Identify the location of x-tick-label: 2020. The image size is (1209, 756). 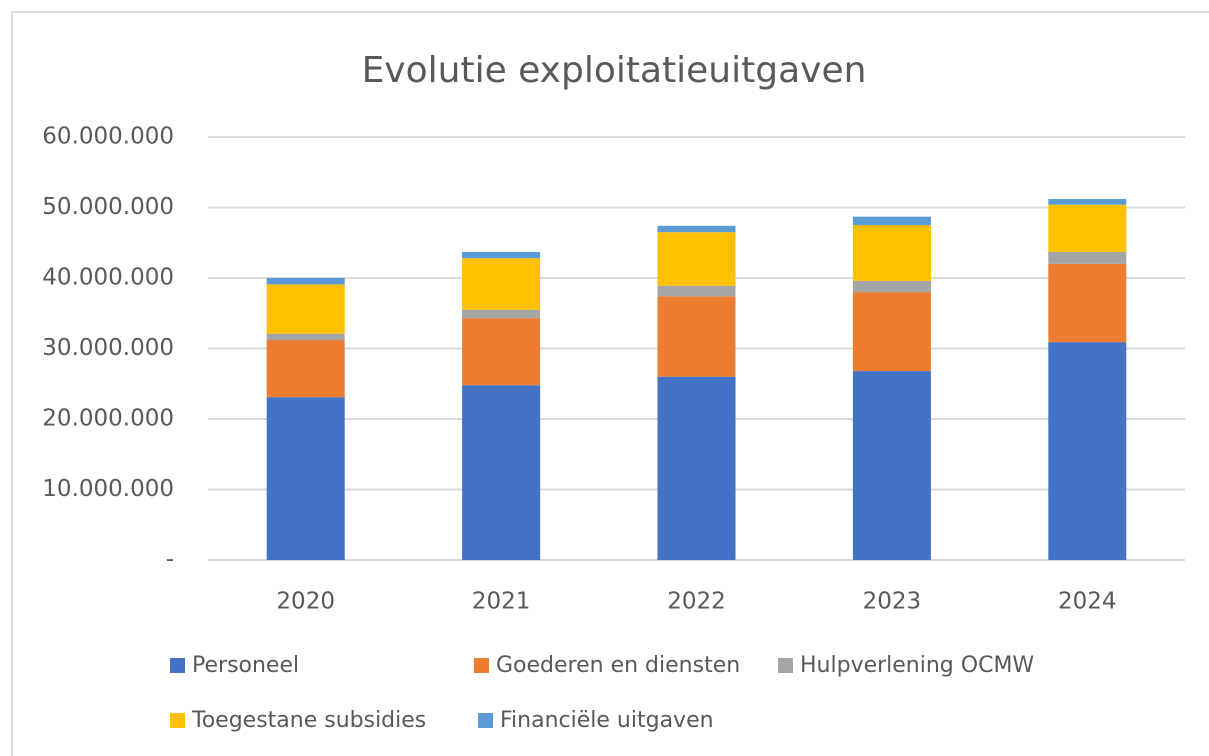
(305, 602).